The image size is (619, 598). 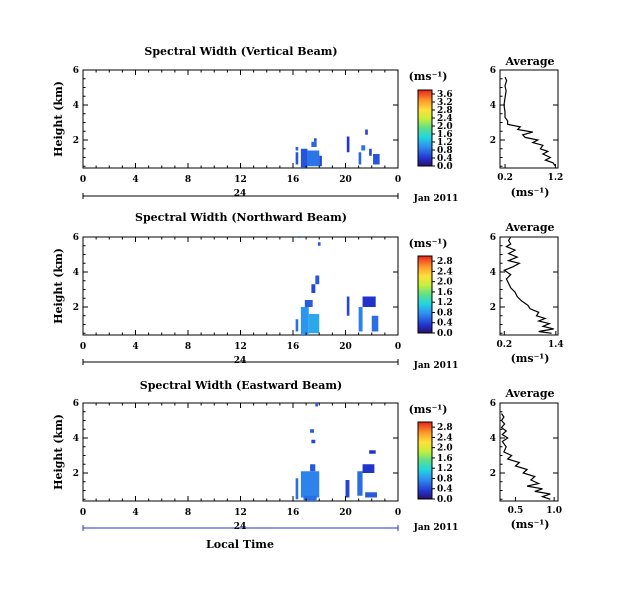 What do you see at coordinates (530, 524) in the screenshot?
I see `profile-x-label: (ms⁻¹)` at bounding box center [530, 524].